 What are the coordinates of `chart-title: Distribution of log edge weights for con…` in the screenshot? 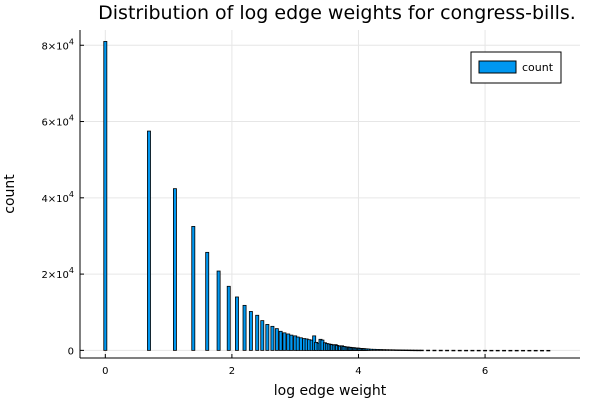 It's located at (337, 13).